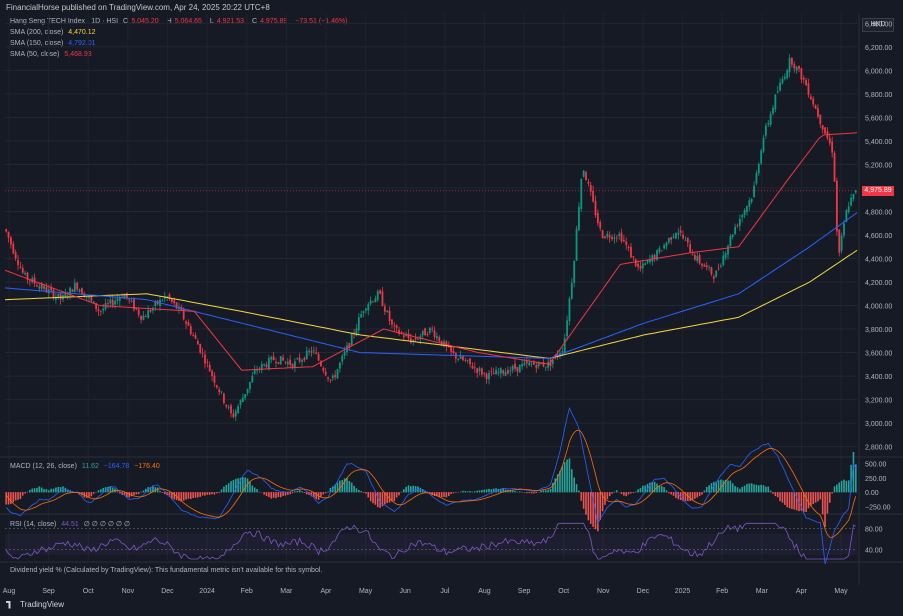  What do you see at coordinates (43, 466) in the screenshot?
I see `macd-label: MACD (12, 26, close)` at bounding box center [43, 466].